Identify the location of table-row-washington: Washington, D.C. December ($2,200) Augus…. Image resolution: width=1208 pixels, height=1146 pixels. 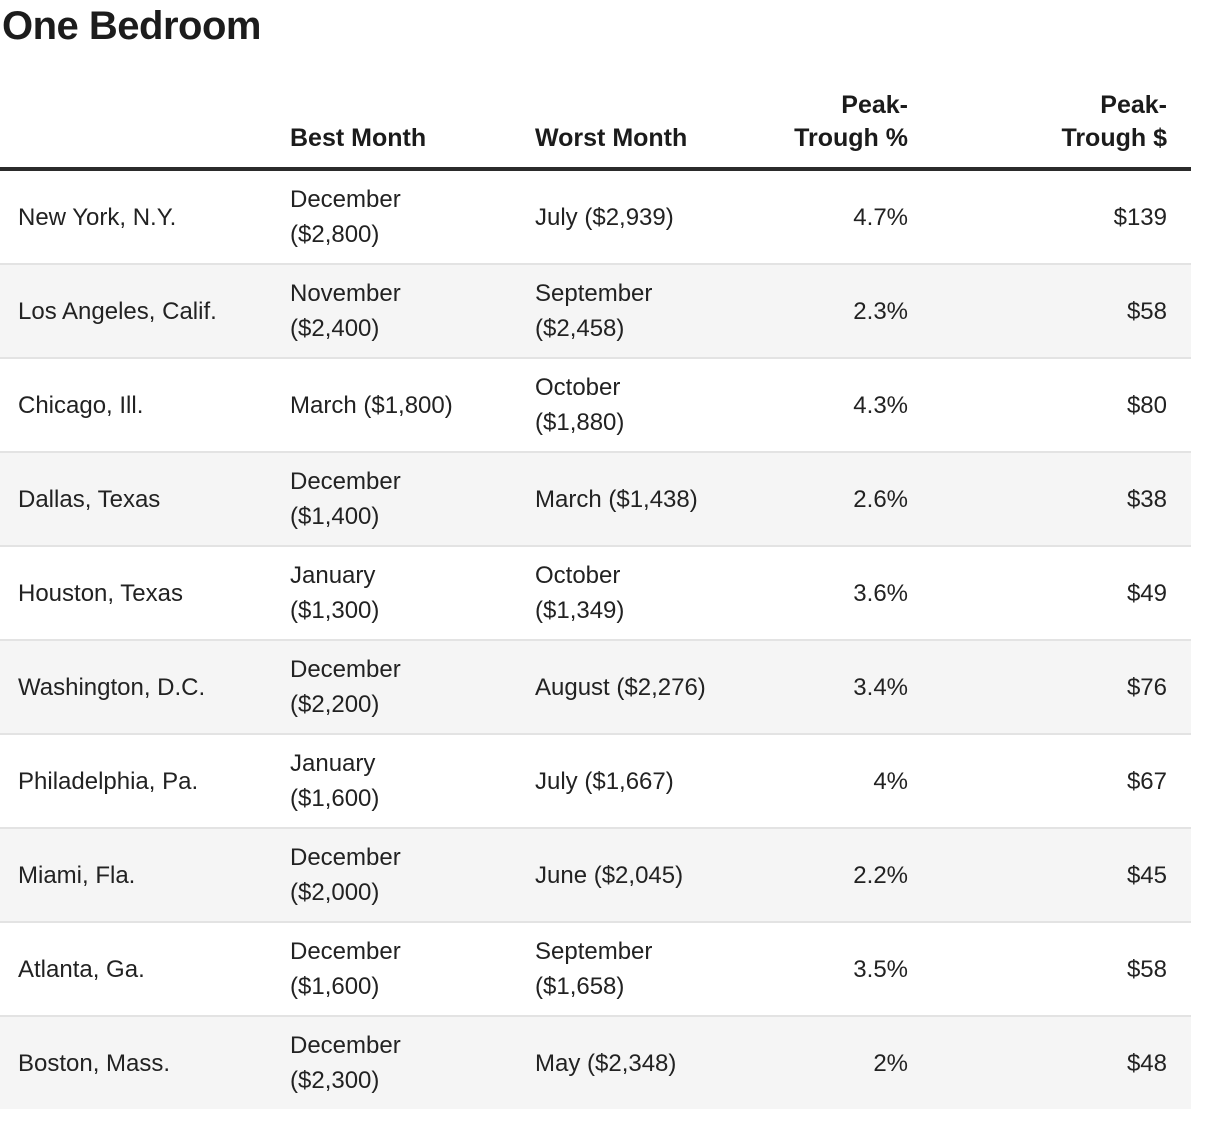
(595, 687).